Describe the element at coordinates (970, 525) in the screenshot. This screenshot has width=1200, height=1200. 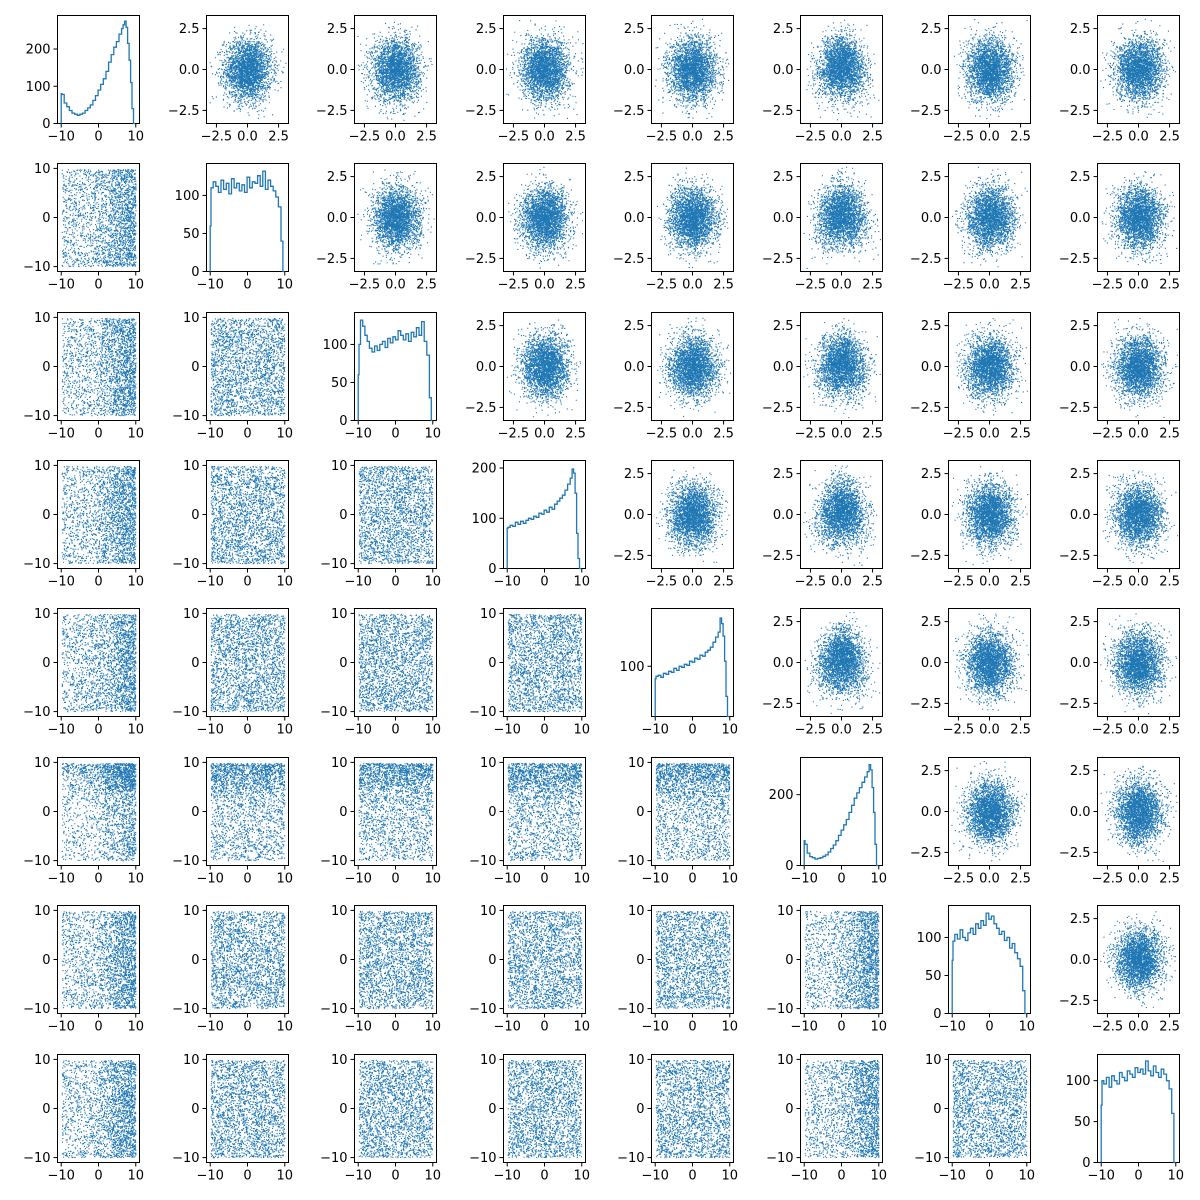
I see `panel-3-6: −2.5 0.0 2.5 −2.5 0.0 2.5` at that location.